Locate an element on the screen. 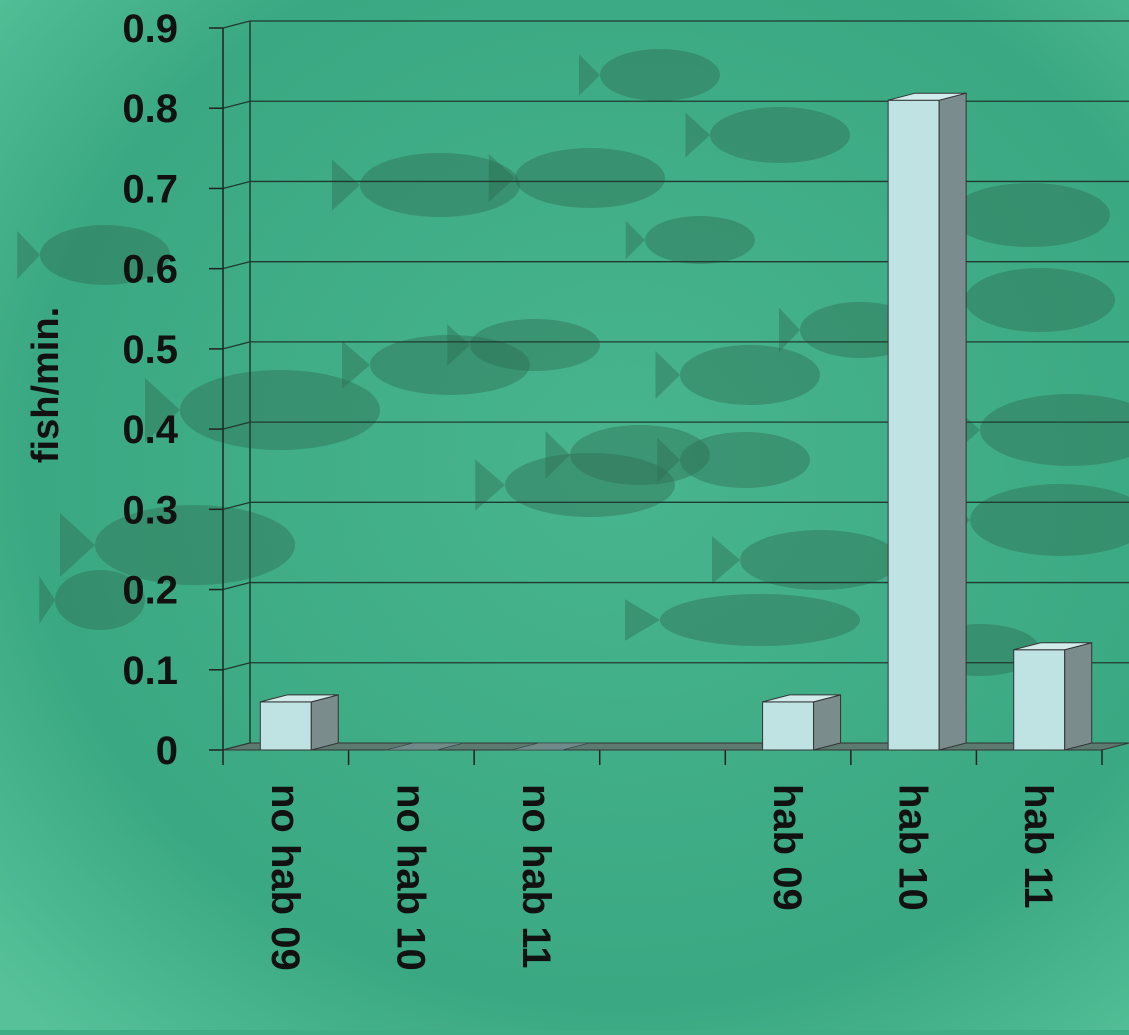 The width and height of the screenshot is (1129, 1035). chart-floor is located at coordinates (675, 746).